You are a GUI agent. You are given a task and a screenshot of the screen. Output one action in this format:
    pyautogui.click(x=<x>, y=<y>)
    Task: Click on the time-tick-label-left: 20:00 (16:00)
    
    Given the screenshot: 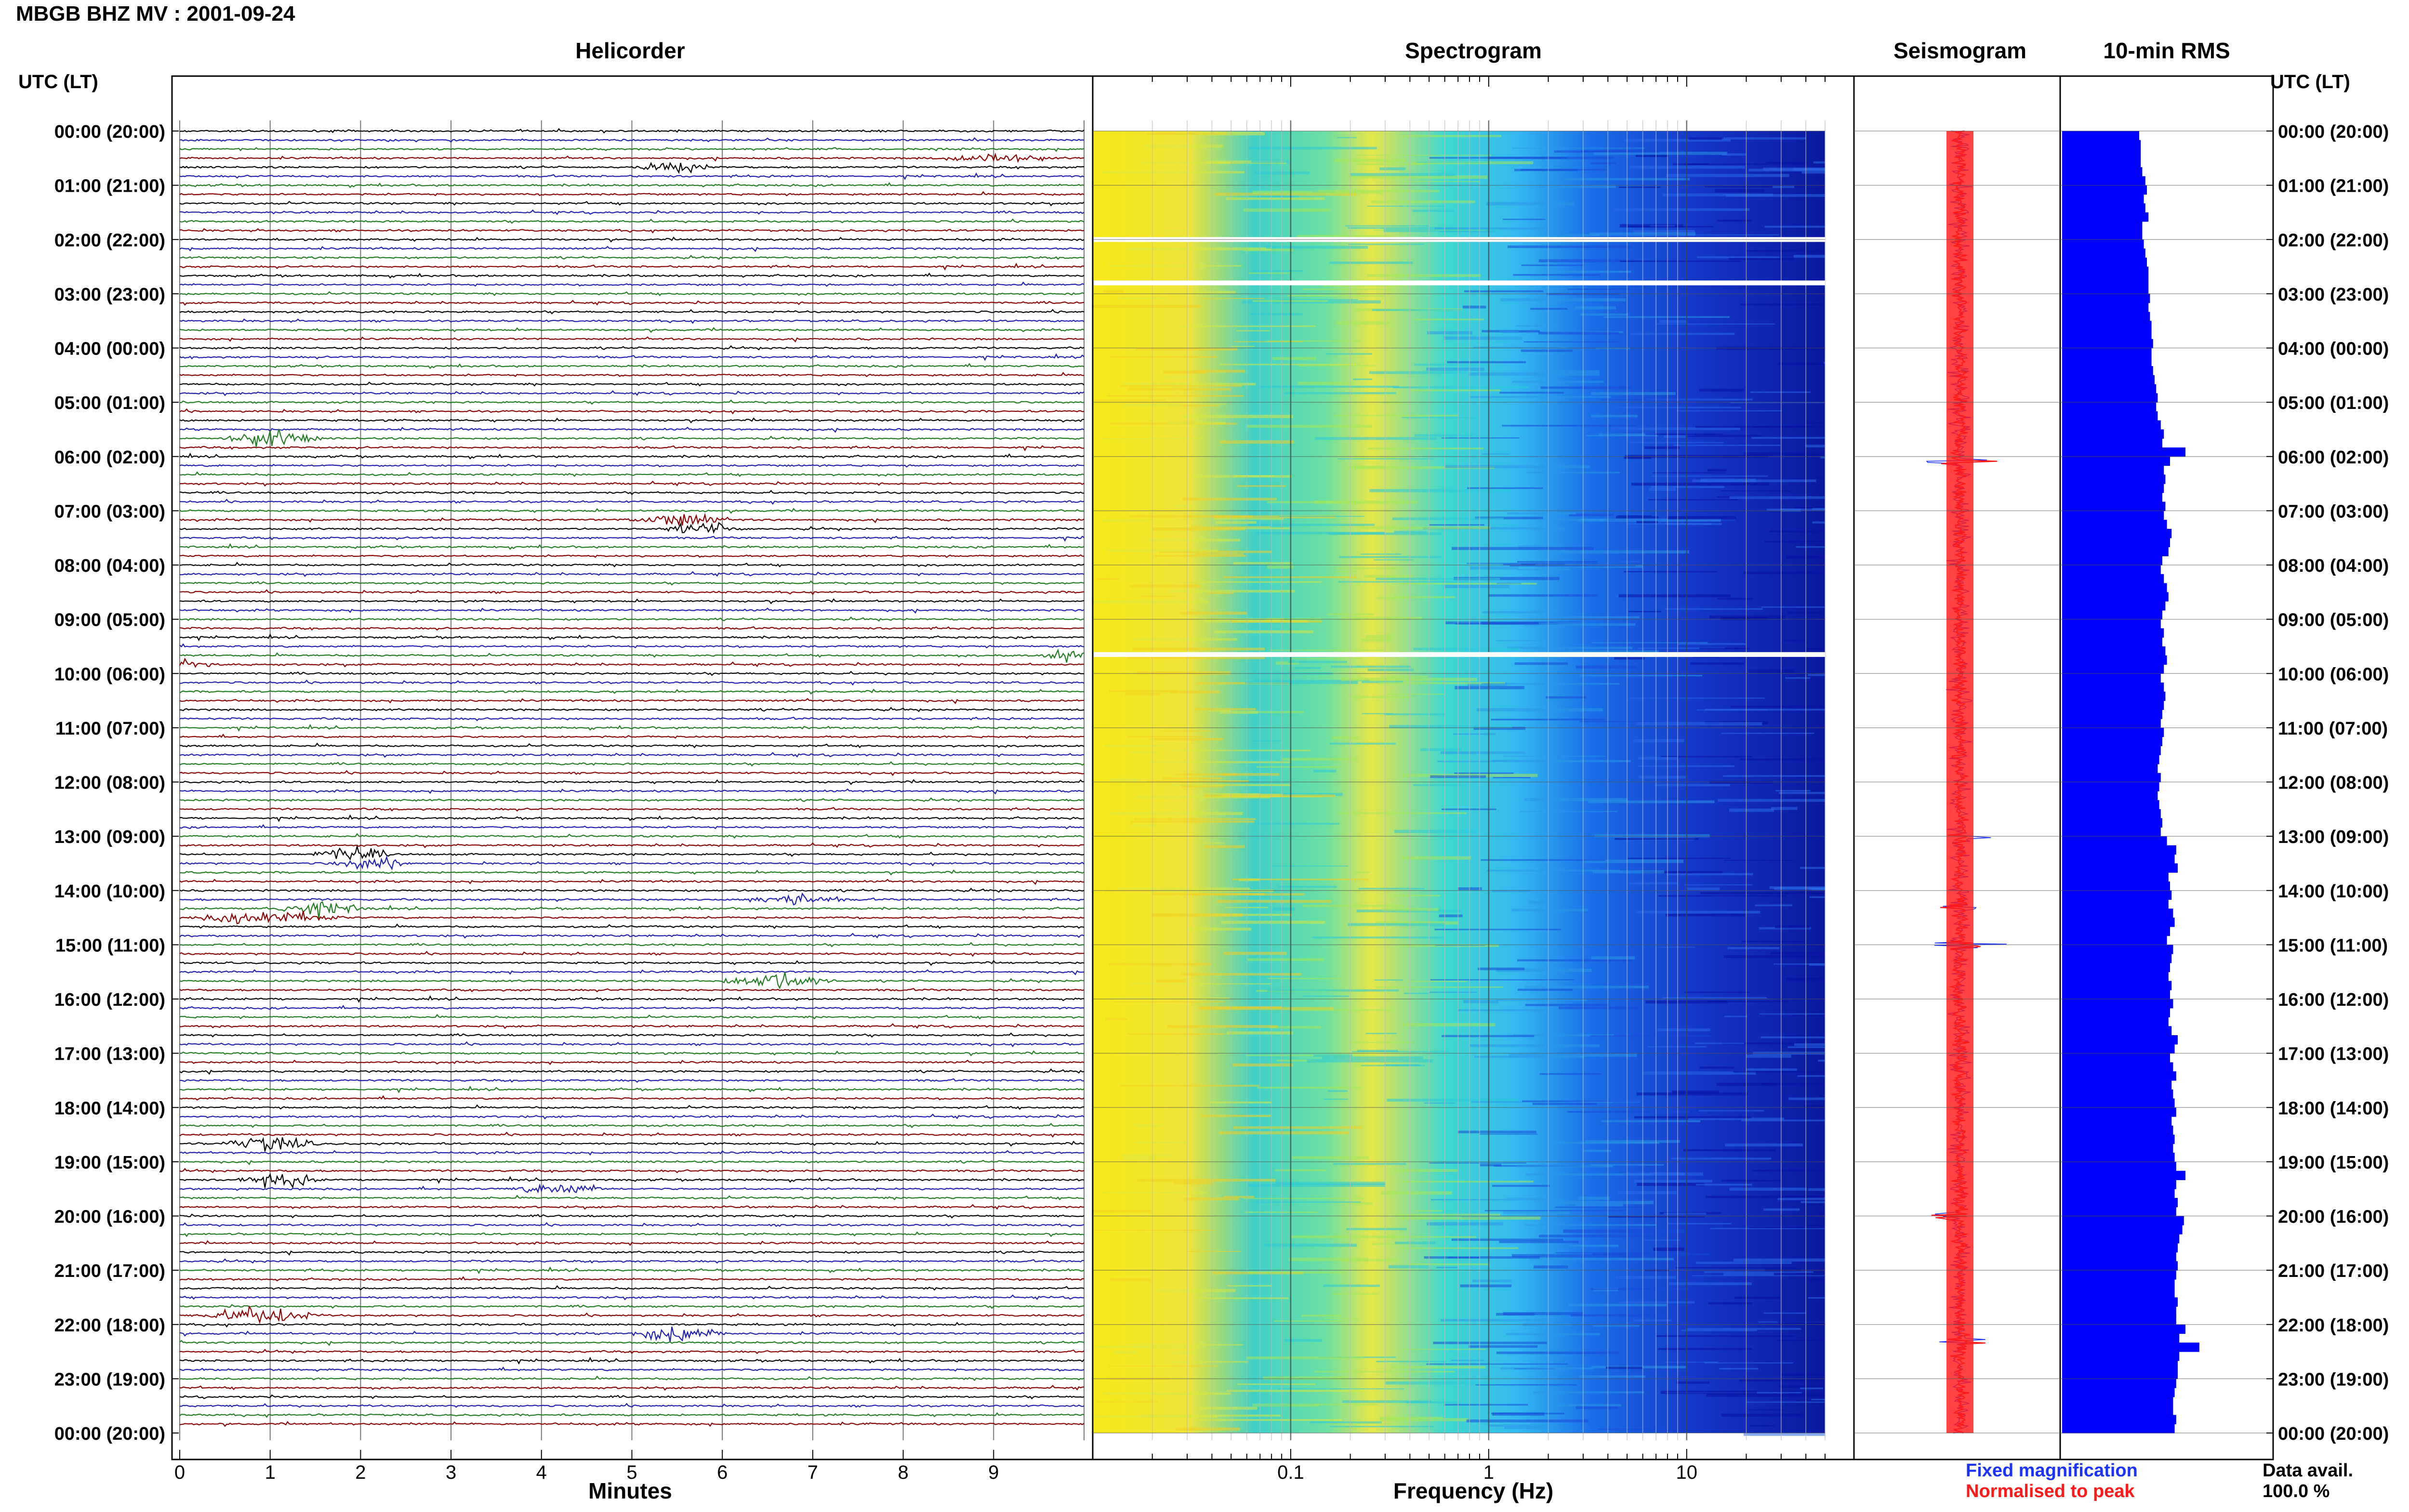 What is the action you would take?
    pyautogui.click(x=109, y=1217)
    